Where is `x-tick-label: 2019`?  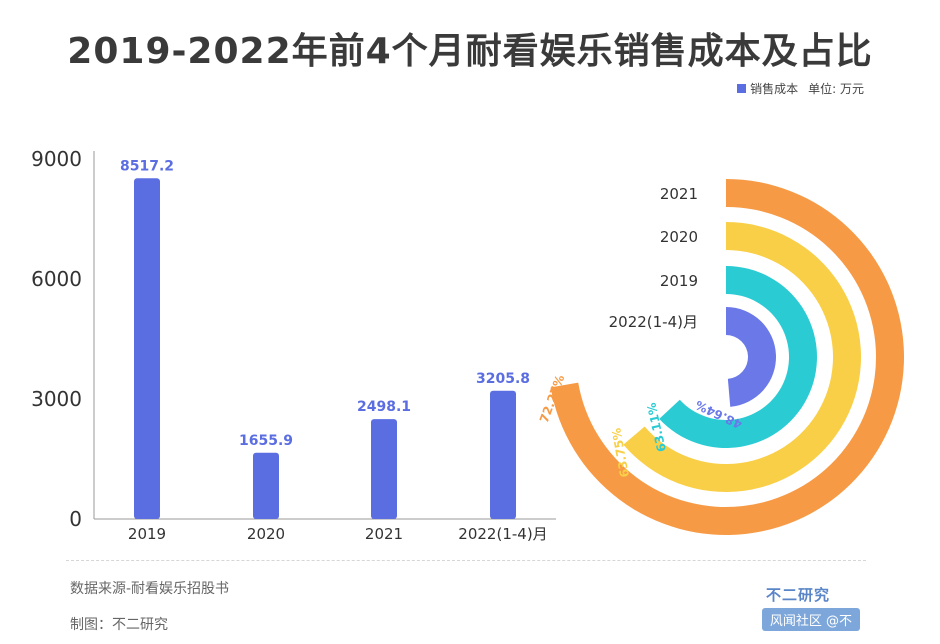
x-tick-label: 2019 is located at coordinates (147, 534).